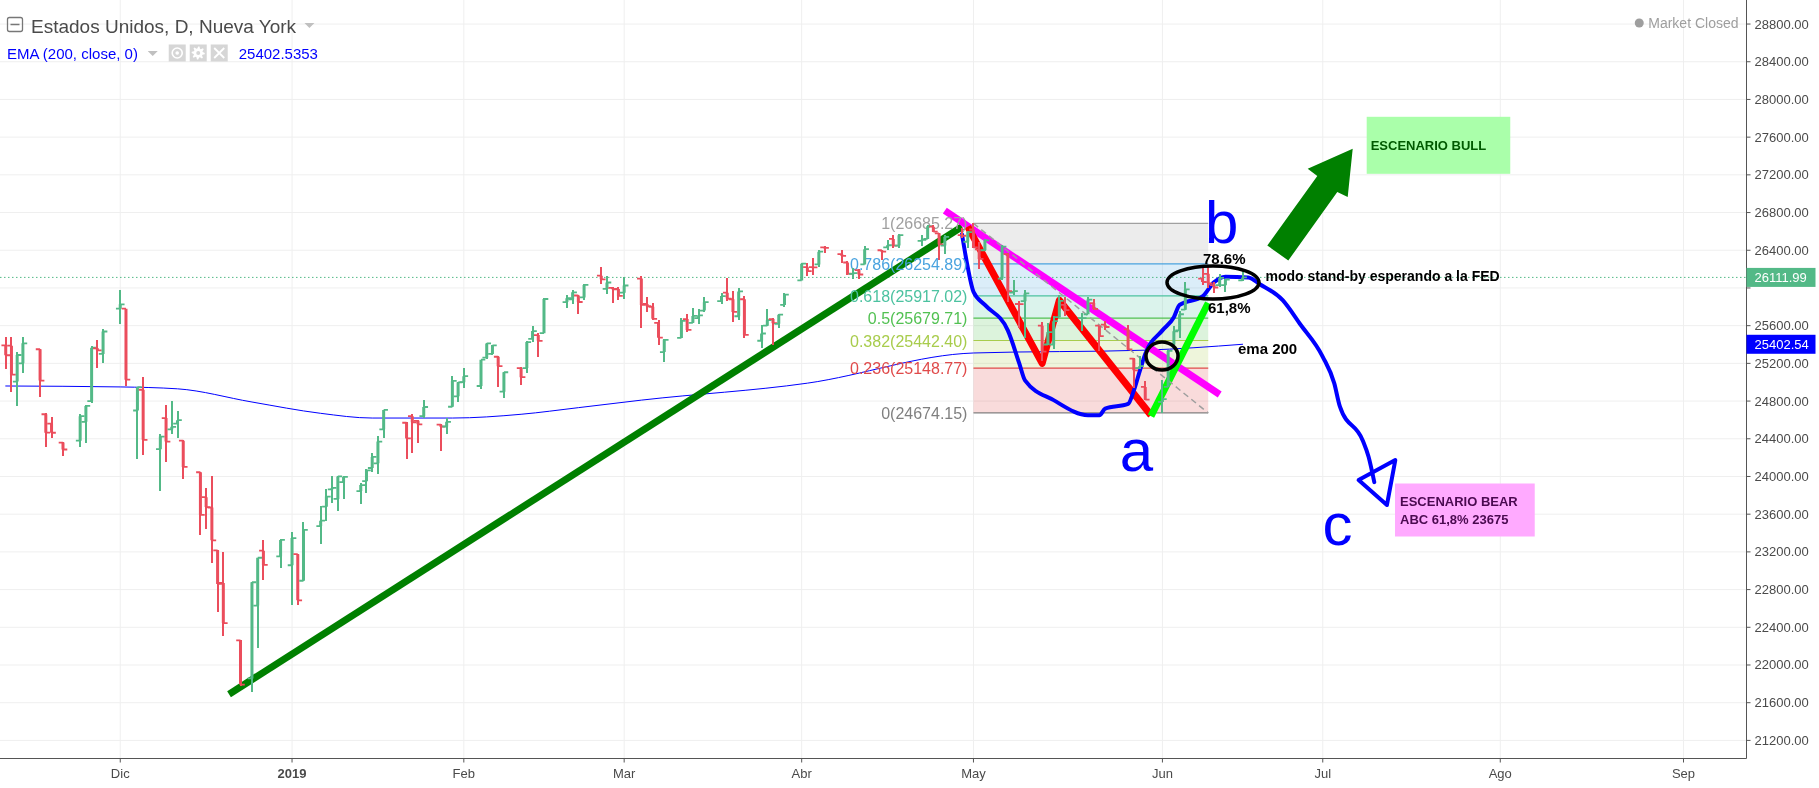  What do you see at coordinates (1781, 175) in the screenshot?
I see `y-tick-label: 27200.00` at bounding box center [1781, 175].